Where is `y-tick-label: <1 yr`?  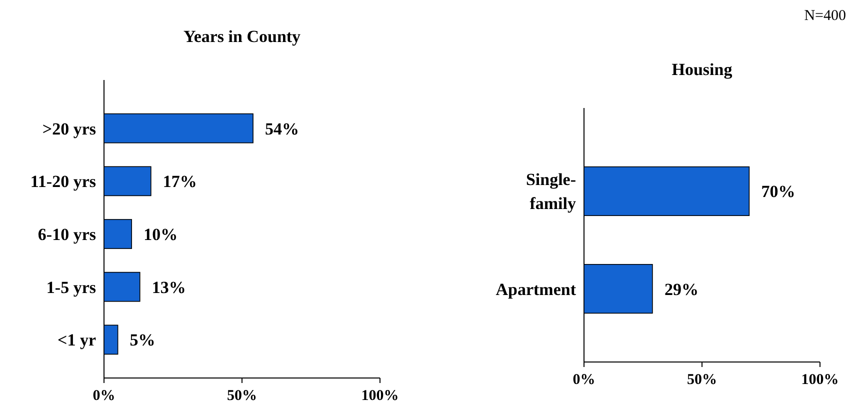 y-tick-label: <1 yr is located at coordinates (77, 340).